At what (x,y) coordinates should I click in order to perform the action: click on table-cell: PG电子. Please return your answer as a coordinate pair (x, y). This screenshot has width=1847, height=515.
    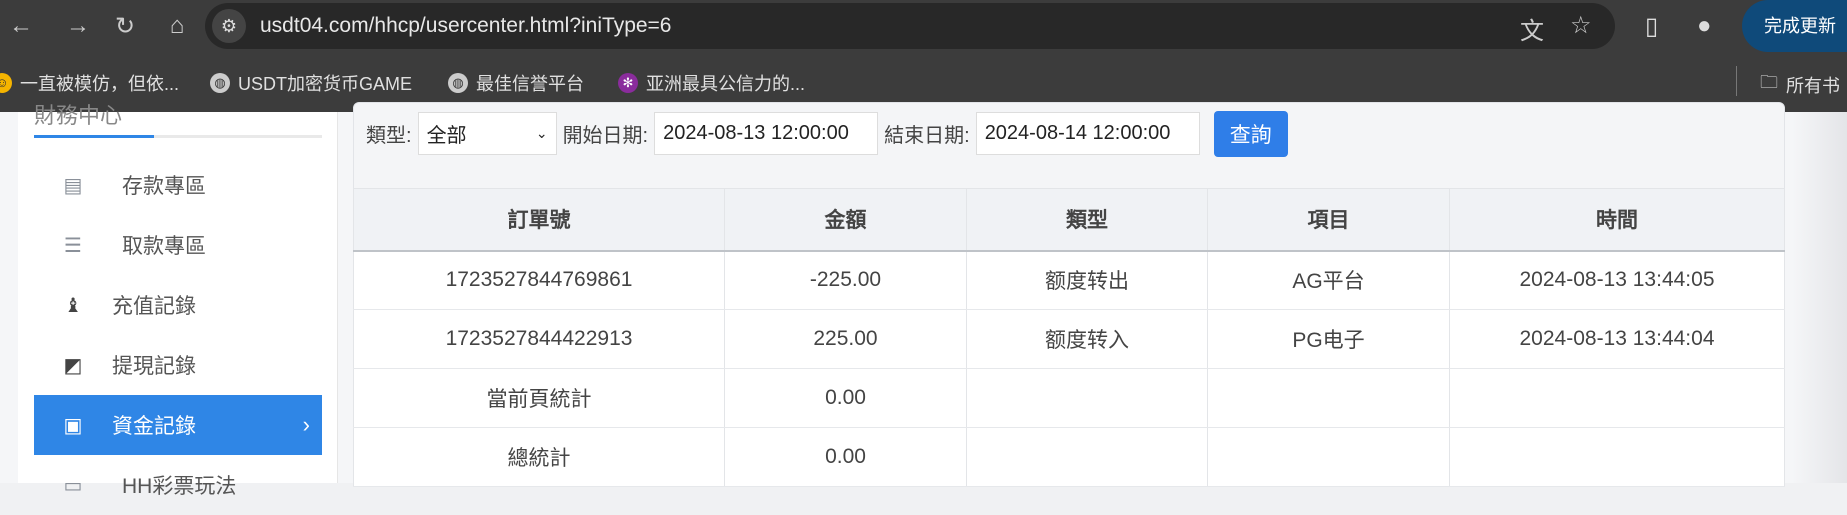
    Looking at the image, I should click on (1328, 339).